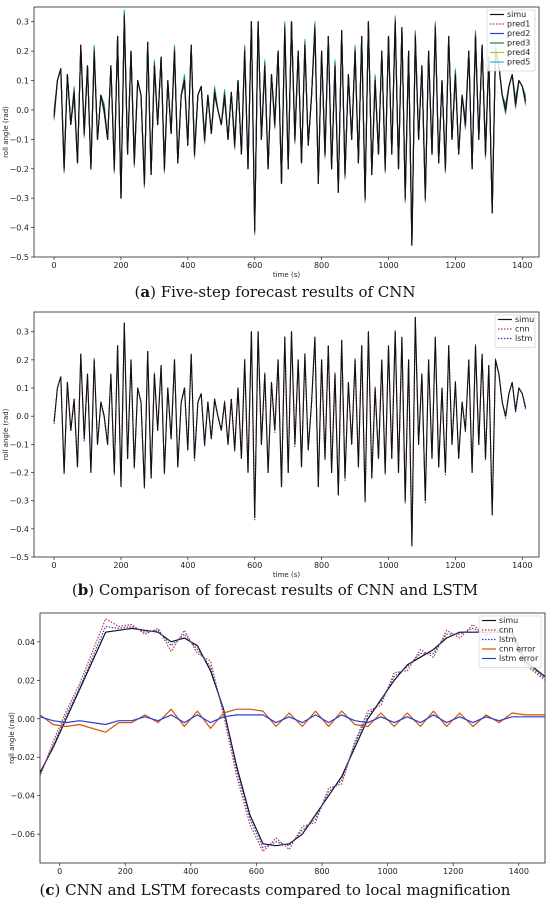  What do you see at coordinates (518, 33) in the screenshot?
I see `legend-label: pred2` at bounding box center [518, 33].